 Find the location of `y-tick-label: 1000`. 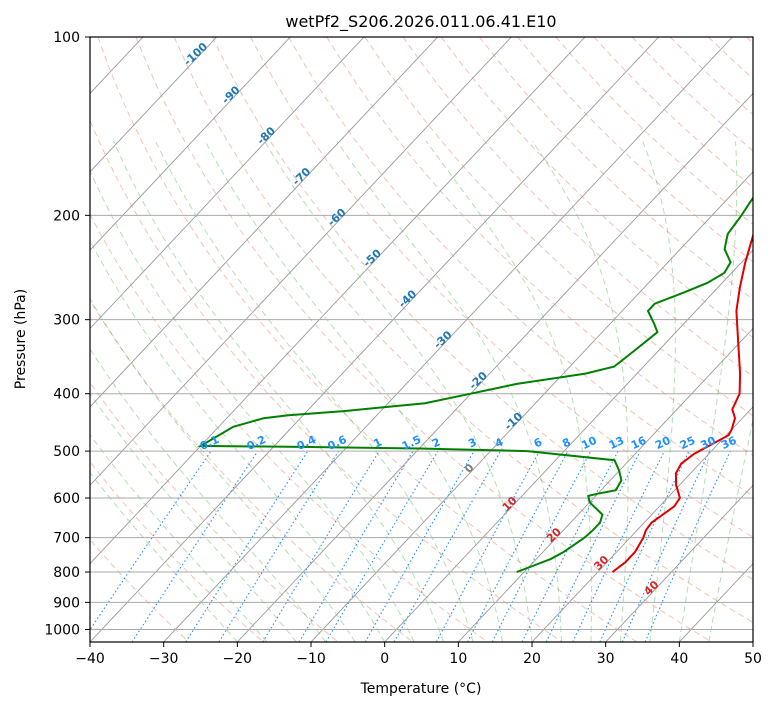

y-tick-label: 1000 is located at coordinates (62, 630).